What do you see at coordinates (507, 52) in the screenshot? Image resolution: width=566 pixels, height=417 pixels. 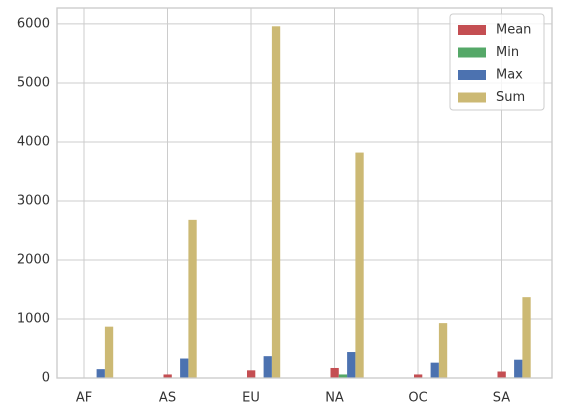 I see `legend-label: Min` at bounding box center [507, 52].